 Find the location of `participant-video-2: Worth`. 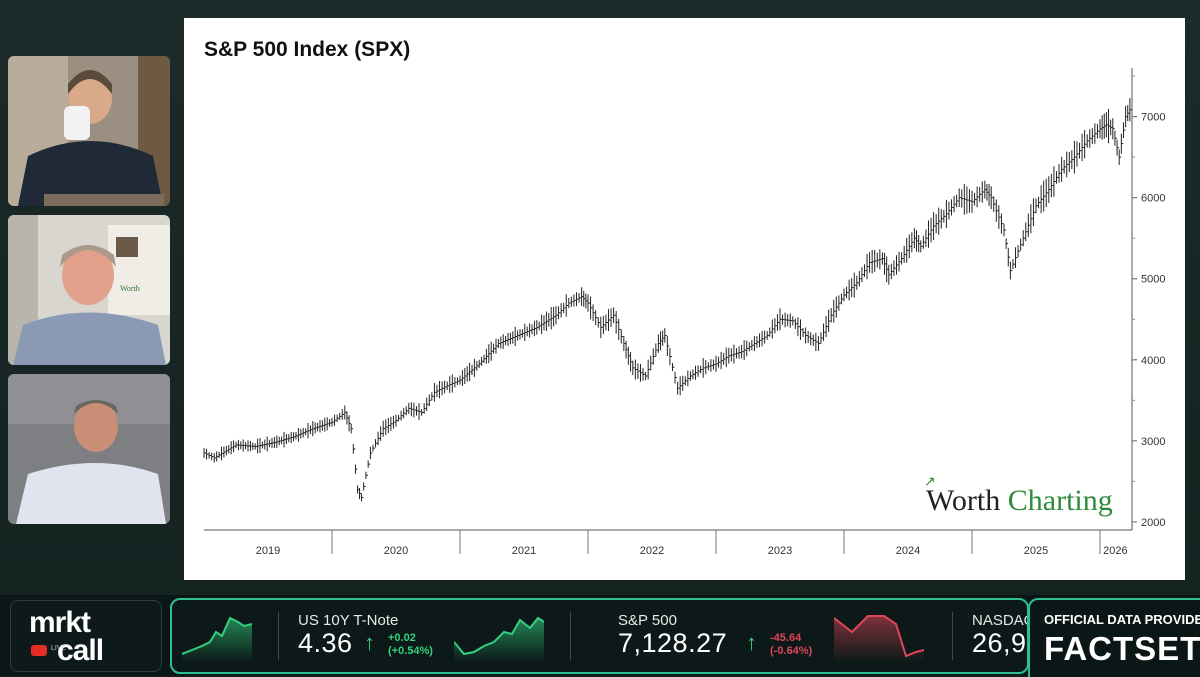

participant-video-2: Worth is located at coordinates (89, 290).